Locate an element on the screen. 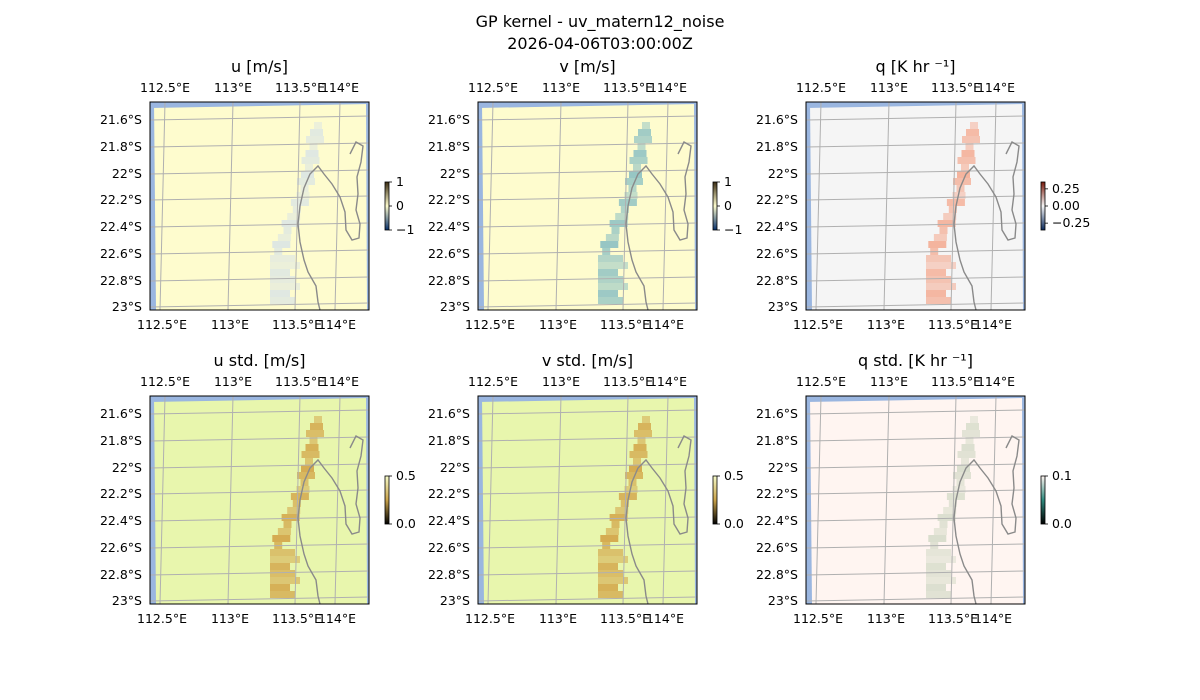 The height and width of the screenshot is (700, 1200). ocean-edge-top is located at coordinates (587, 399).